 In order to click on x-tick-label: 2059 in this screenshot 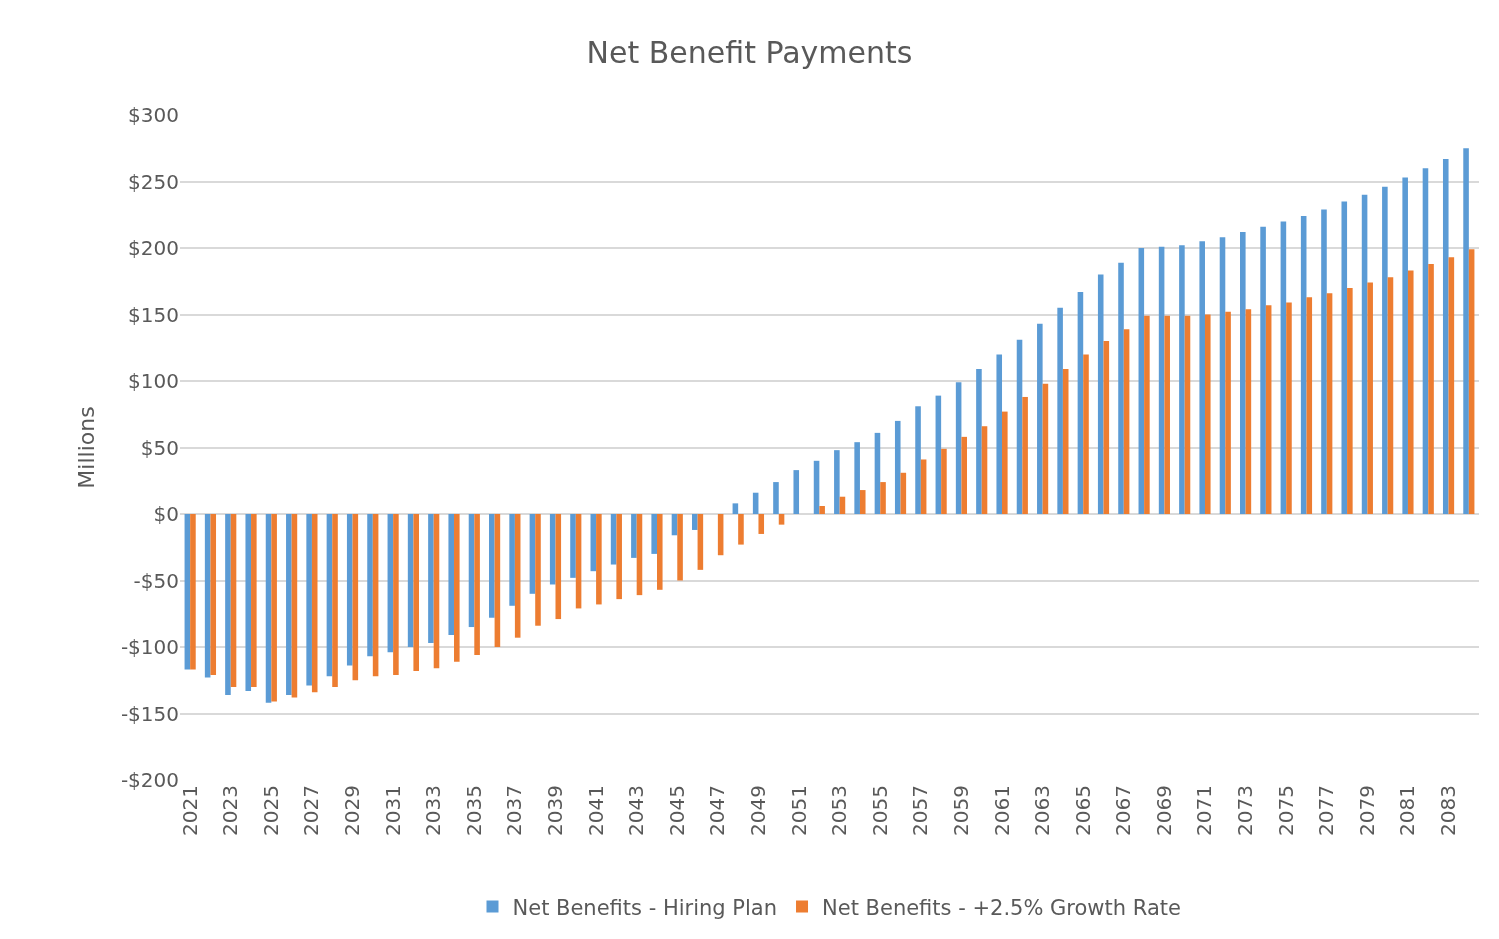, I will do `click(960, 810)`.